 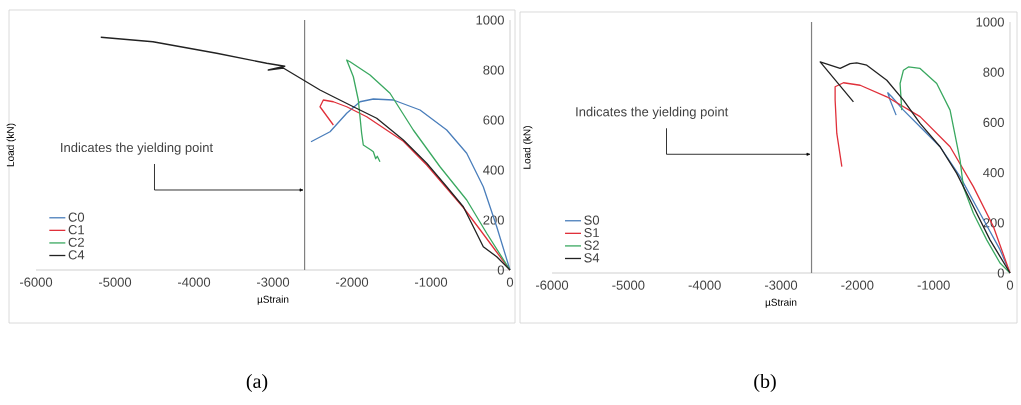 What do you see at coordinates (257, 383) in the screenshot?
I see `text: (a)` at bounding box center [257, 383].